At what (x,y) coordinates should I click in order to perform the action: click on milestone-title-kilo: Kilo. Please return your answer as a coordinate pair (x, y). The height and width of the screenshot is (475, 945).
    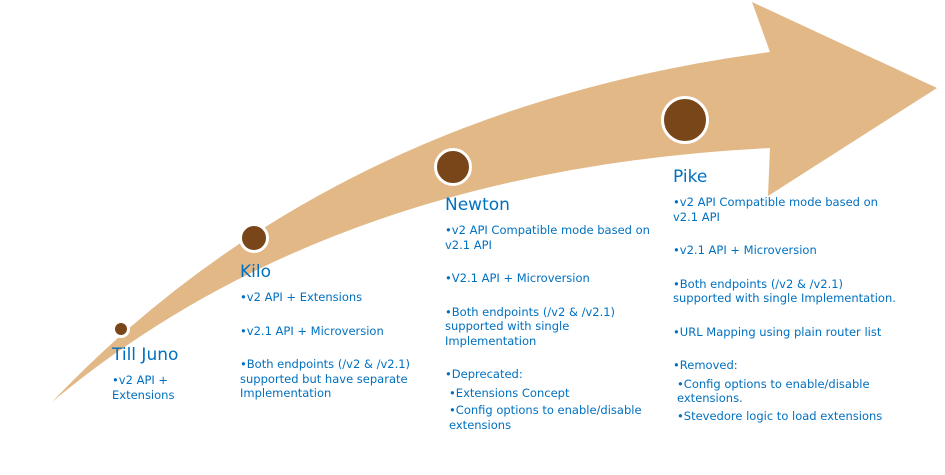
    Looking at the image, I should click on (255, 272).